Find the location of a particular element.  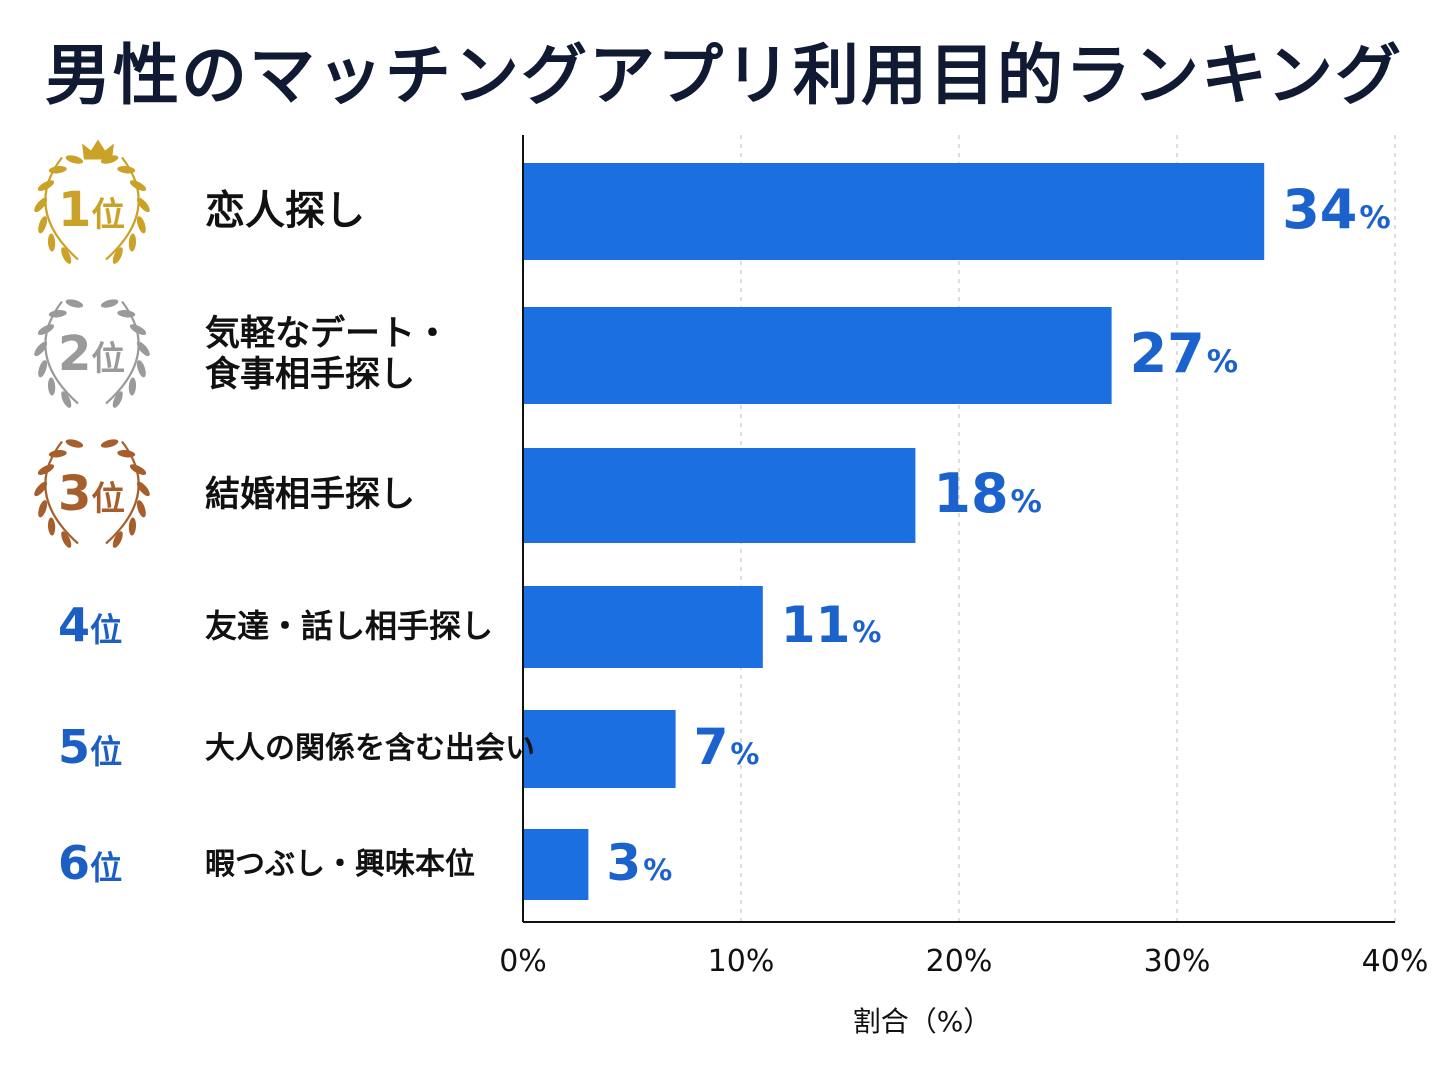

category-label: 気軽なデート・ 食事相手探し is located at coordinates (328, 355).